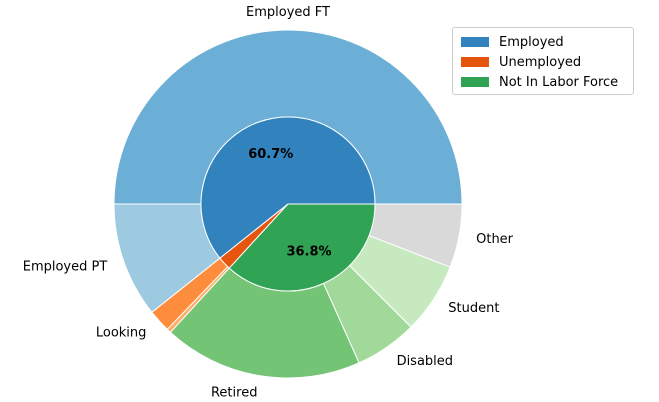 The image size is (659, 402). What do you see at coordinates (308, 251) in the screenshot?
I see `inner-pct-label-not-in-labor-force: 36.8%` at bounding box center [308, 251].